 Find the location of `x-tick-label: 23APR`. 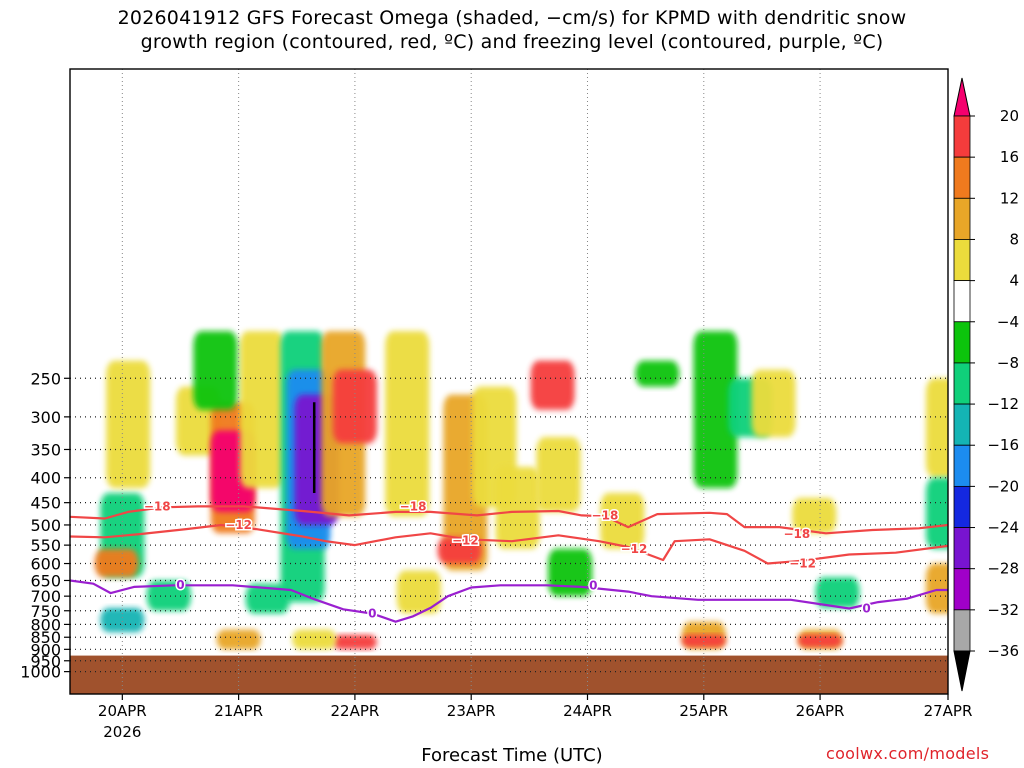

x-tick-label: 23APR is located at coordinates (471, 711).